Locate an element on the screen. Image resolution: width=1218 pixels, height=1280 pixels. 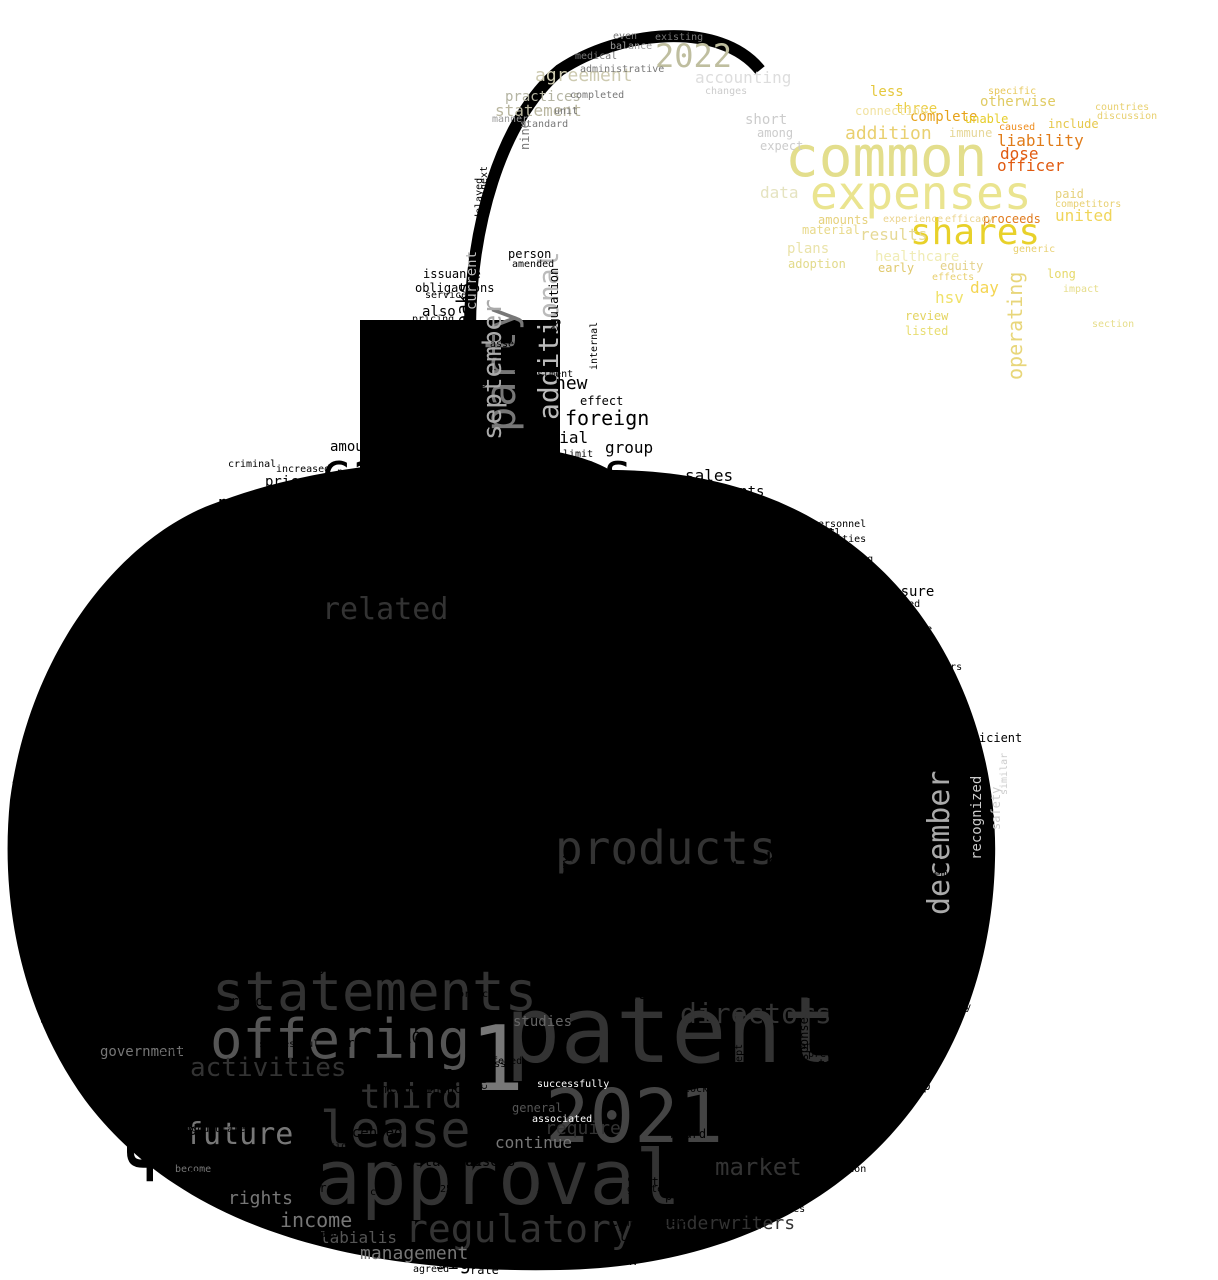
cloud-word: 270 is located at coordinates (196, 1175).